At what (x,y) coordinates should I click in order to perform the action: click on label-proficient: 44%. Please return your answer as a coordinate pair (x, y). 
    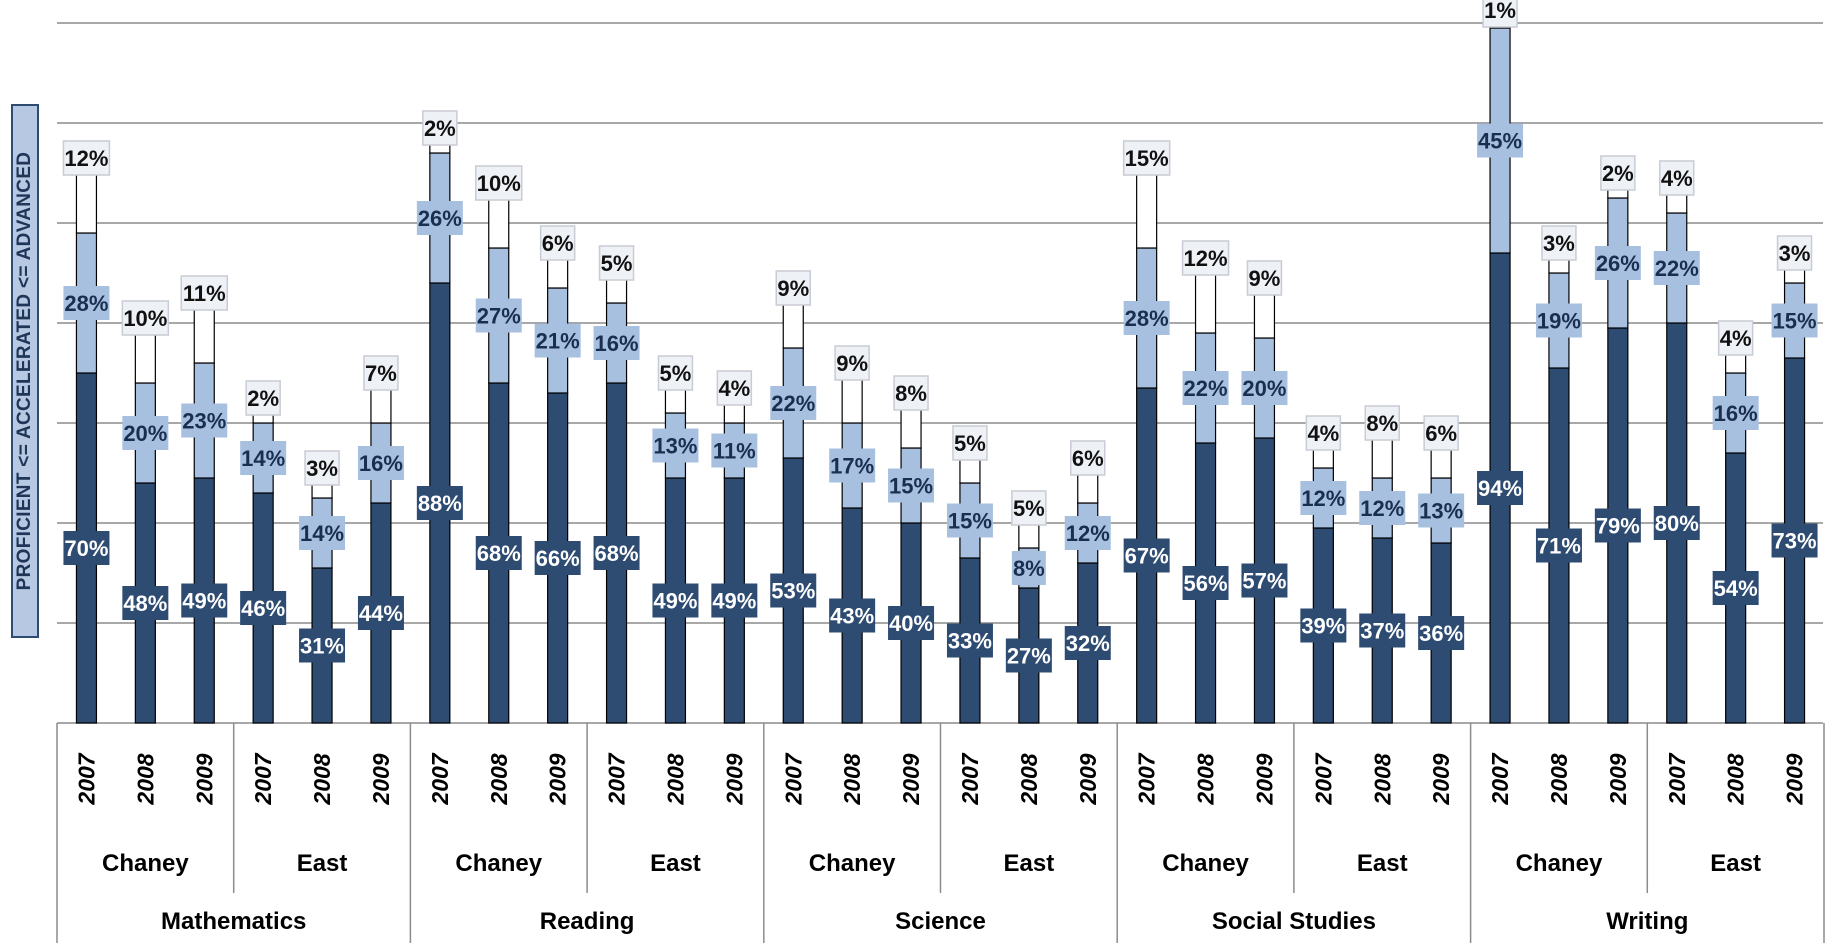
    Looking at the image, I should click on (381, 613).